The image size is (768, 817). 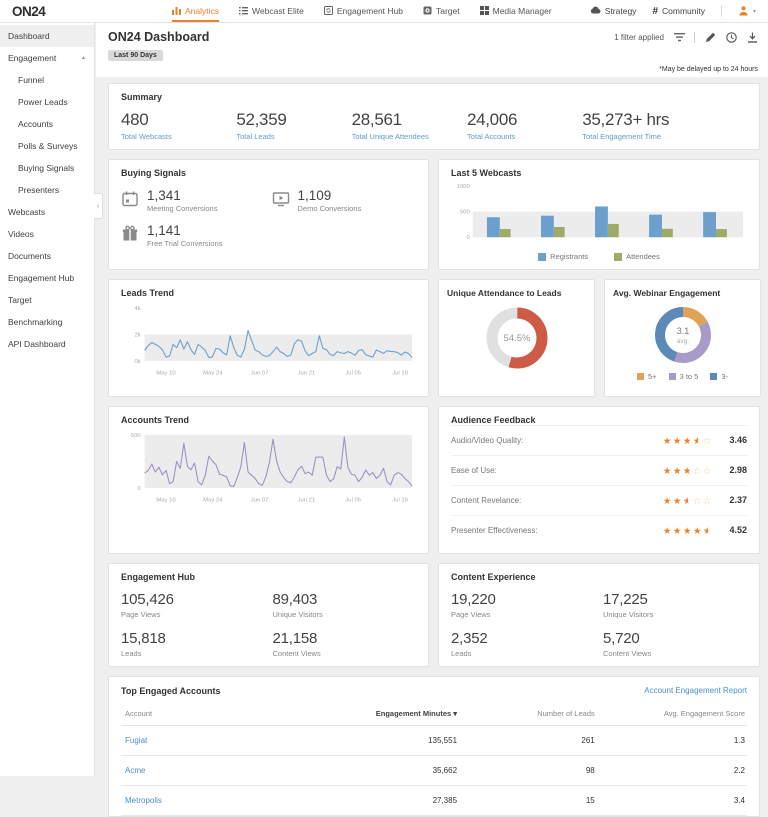 What do you see at coordinates (137, 336) in the screenshot?
I see `svg-text: 2k` at bounding box center [137, 336].